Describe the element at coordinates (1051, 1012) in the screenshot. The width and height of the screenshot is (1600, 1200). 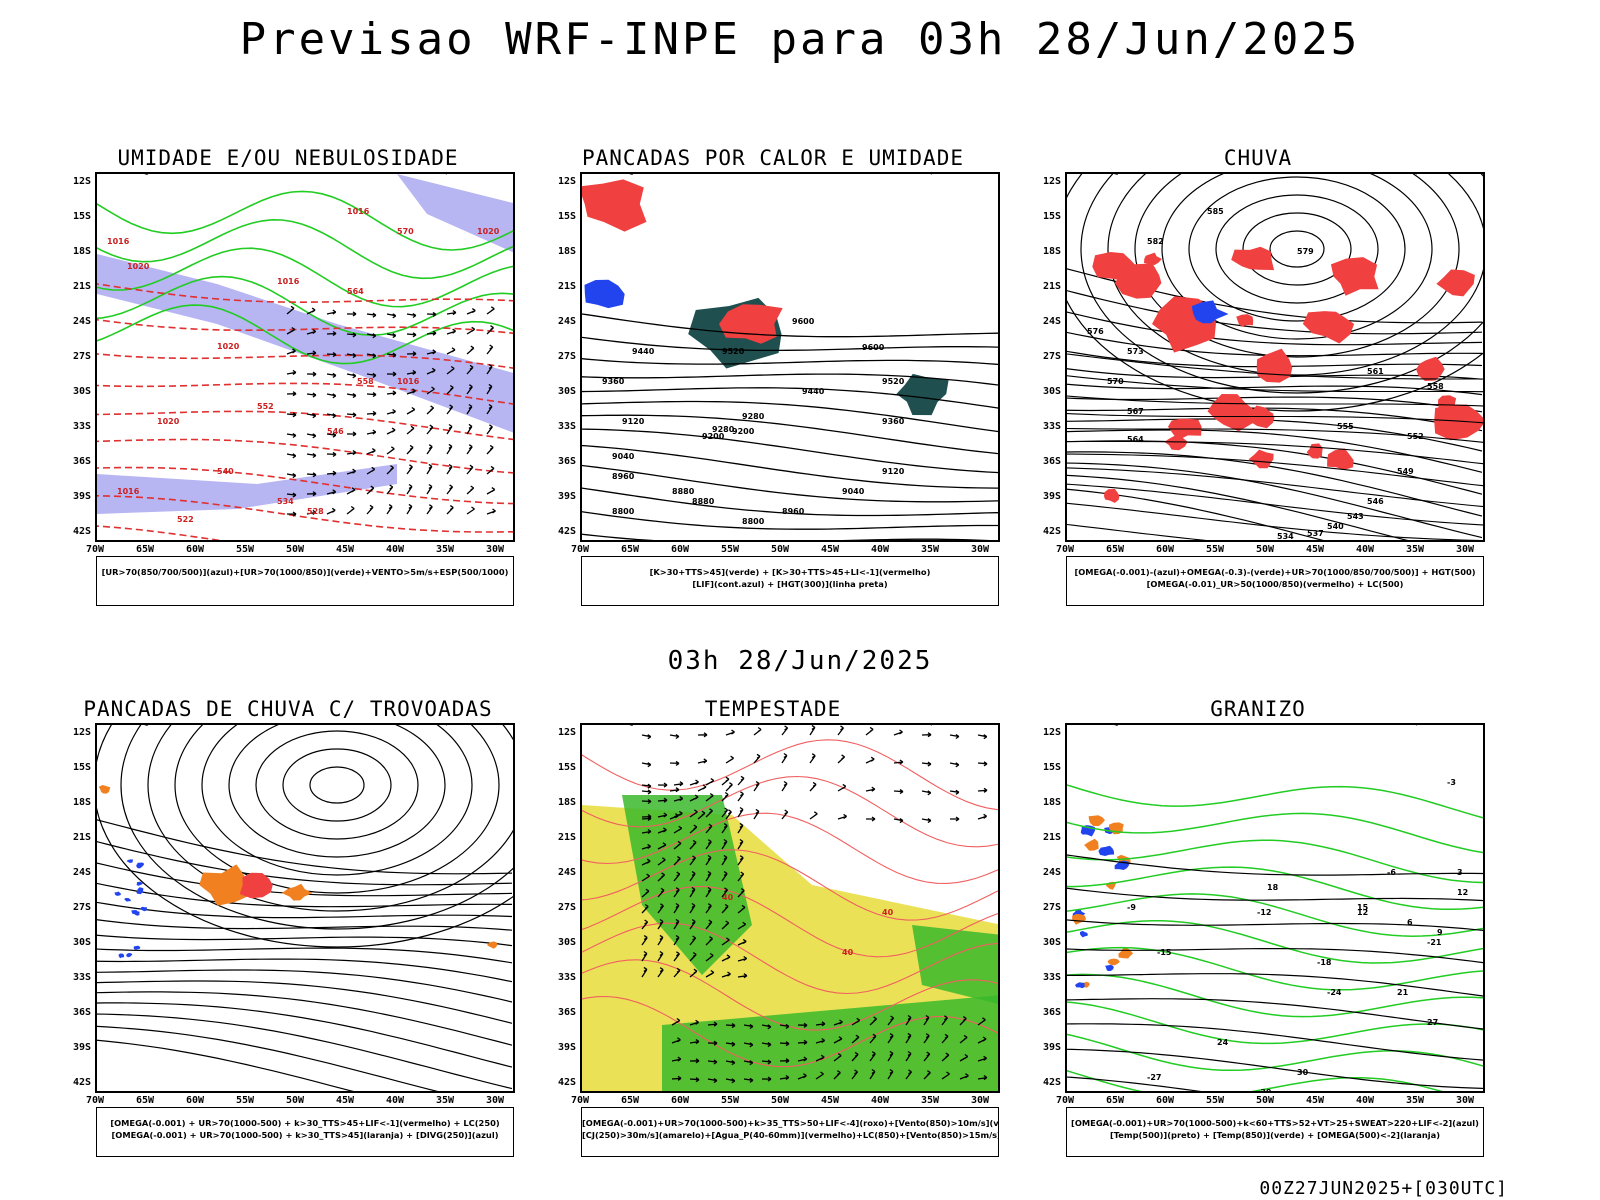
I see `latitude-label: 36S` at that location.